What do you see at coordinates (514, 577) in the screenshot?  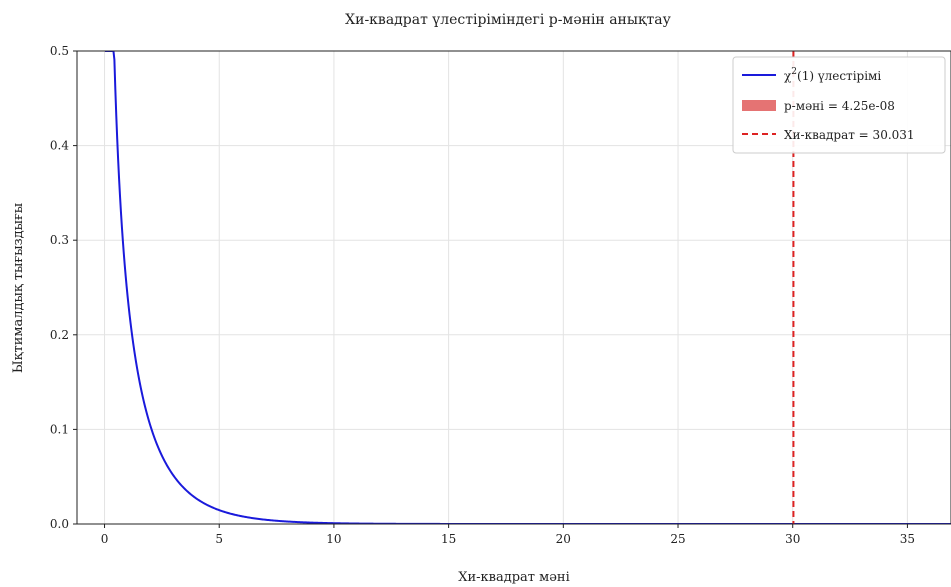 I see `x-axis-title: Хи-квадрат мәні` at bounding box center [514, 577].